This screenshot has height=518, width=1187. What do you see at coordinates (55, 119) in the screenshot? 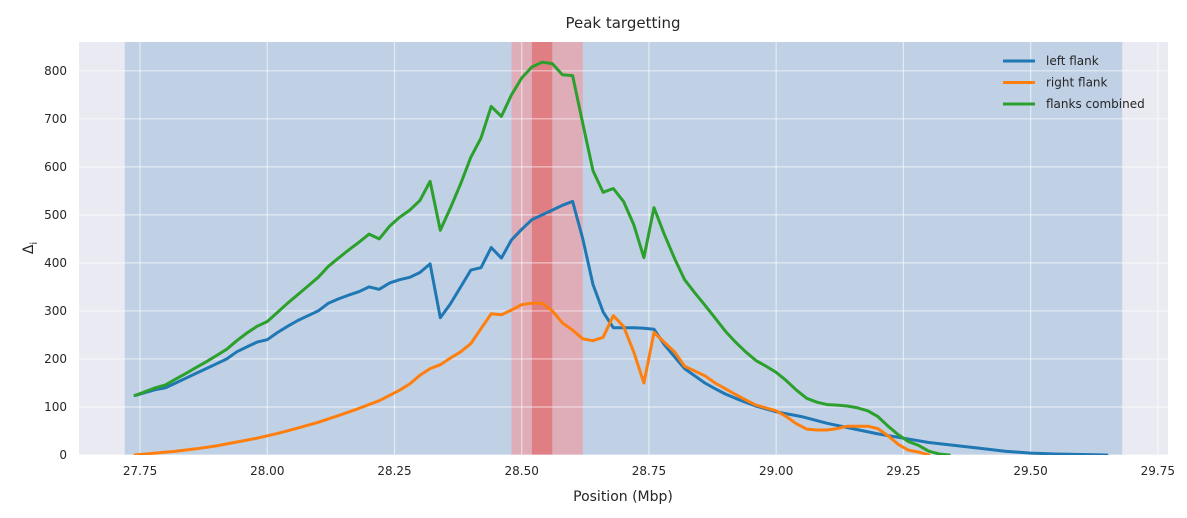
I see `y-tick-label: 700` at bounding box center [55, 119].